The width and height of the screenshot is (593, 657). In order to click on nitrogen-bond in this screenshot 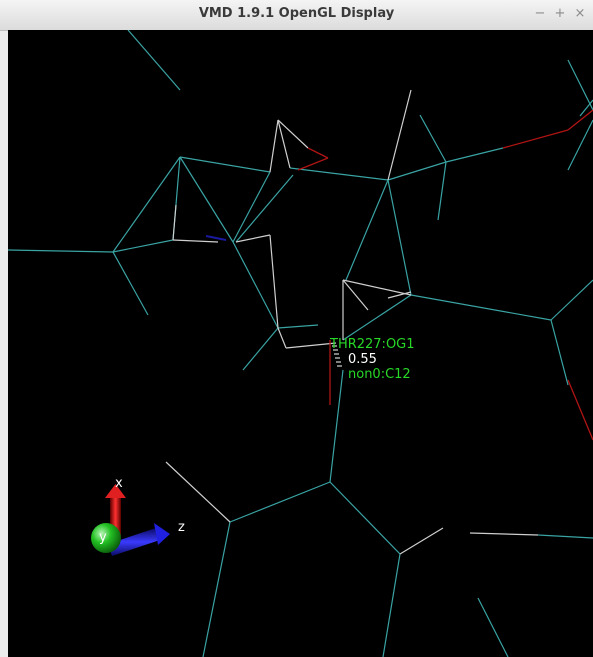, I will do `click(216, 238)`.